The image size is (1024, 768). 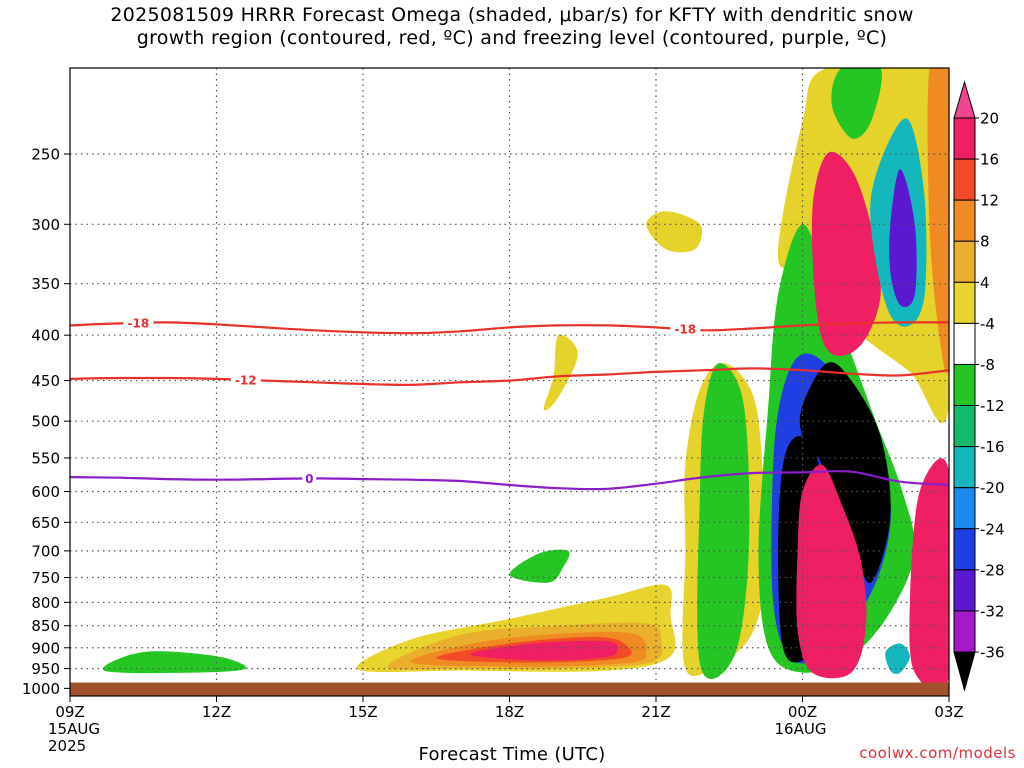 What do you see at coordinates (216, 712) in the screenshot?
I see `x-tick-label-12Z: 12Z` at bounding box center [216, 712].